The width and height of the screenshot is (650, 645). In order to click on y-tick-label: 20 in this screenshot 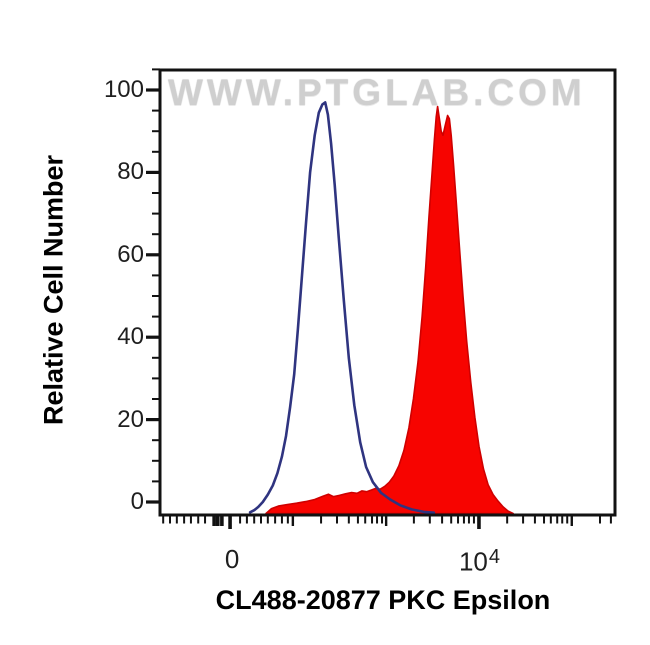, I will do `click(130, 419)`.